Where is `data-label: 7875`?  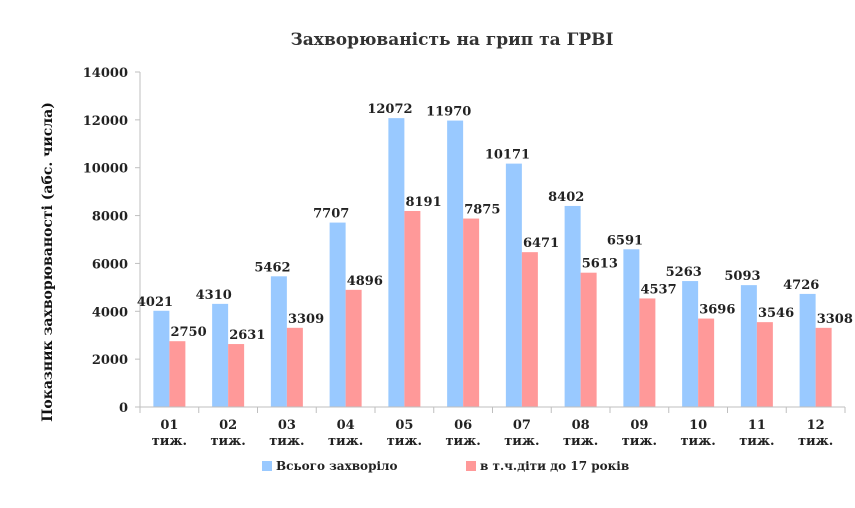 data-label: 7875 is located at coordinates (482, 210).